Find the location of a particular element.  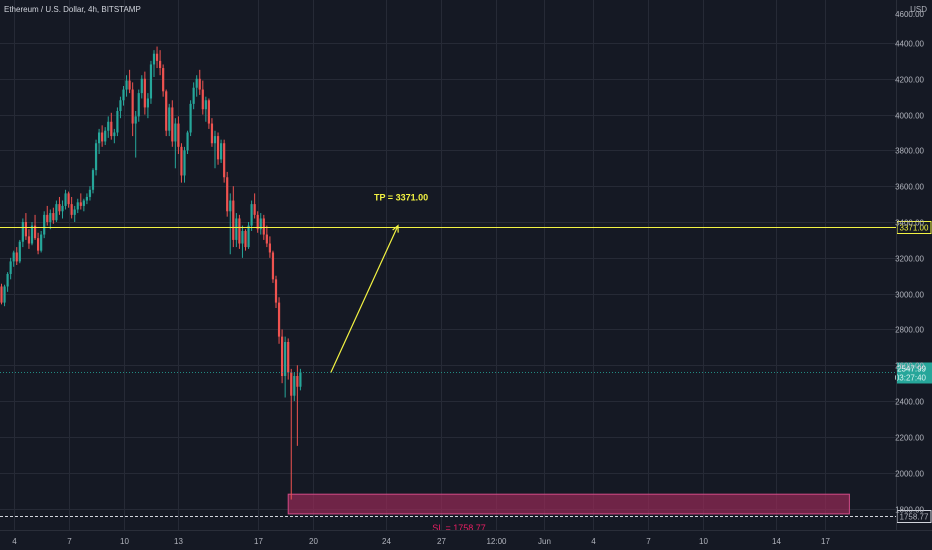

time-tick-label: 4 is located at coordinates (14, 541).